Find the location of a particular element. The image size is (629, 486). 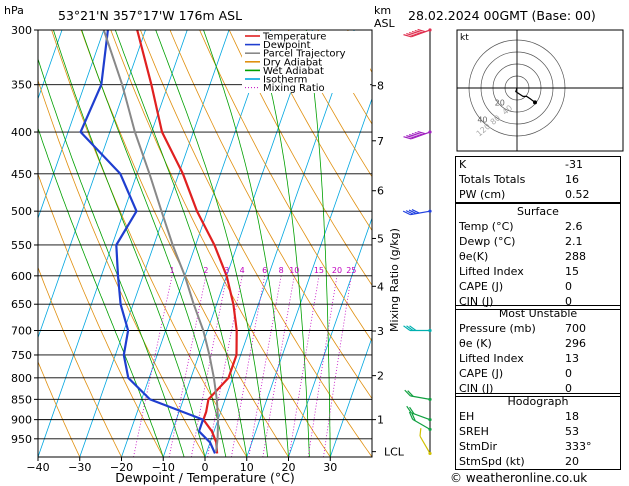

surface-value: 2.6 is located at coordinates (574, 226).